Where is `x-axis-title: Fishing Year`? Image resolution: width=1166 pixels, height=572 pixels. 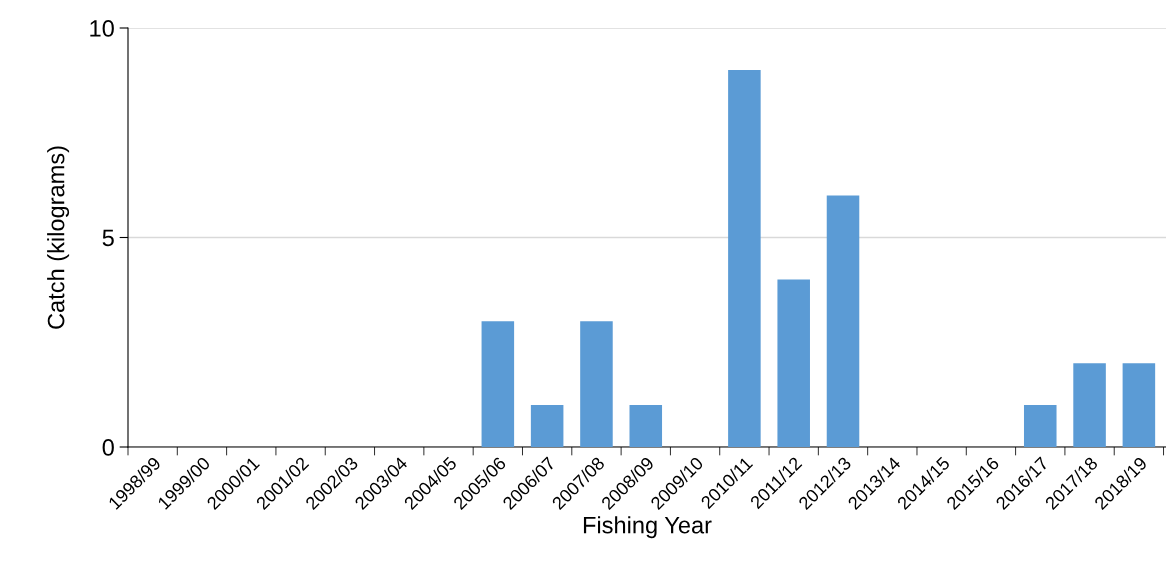
x-axis-title: Fishing Year is located at coordinates (647, 527).